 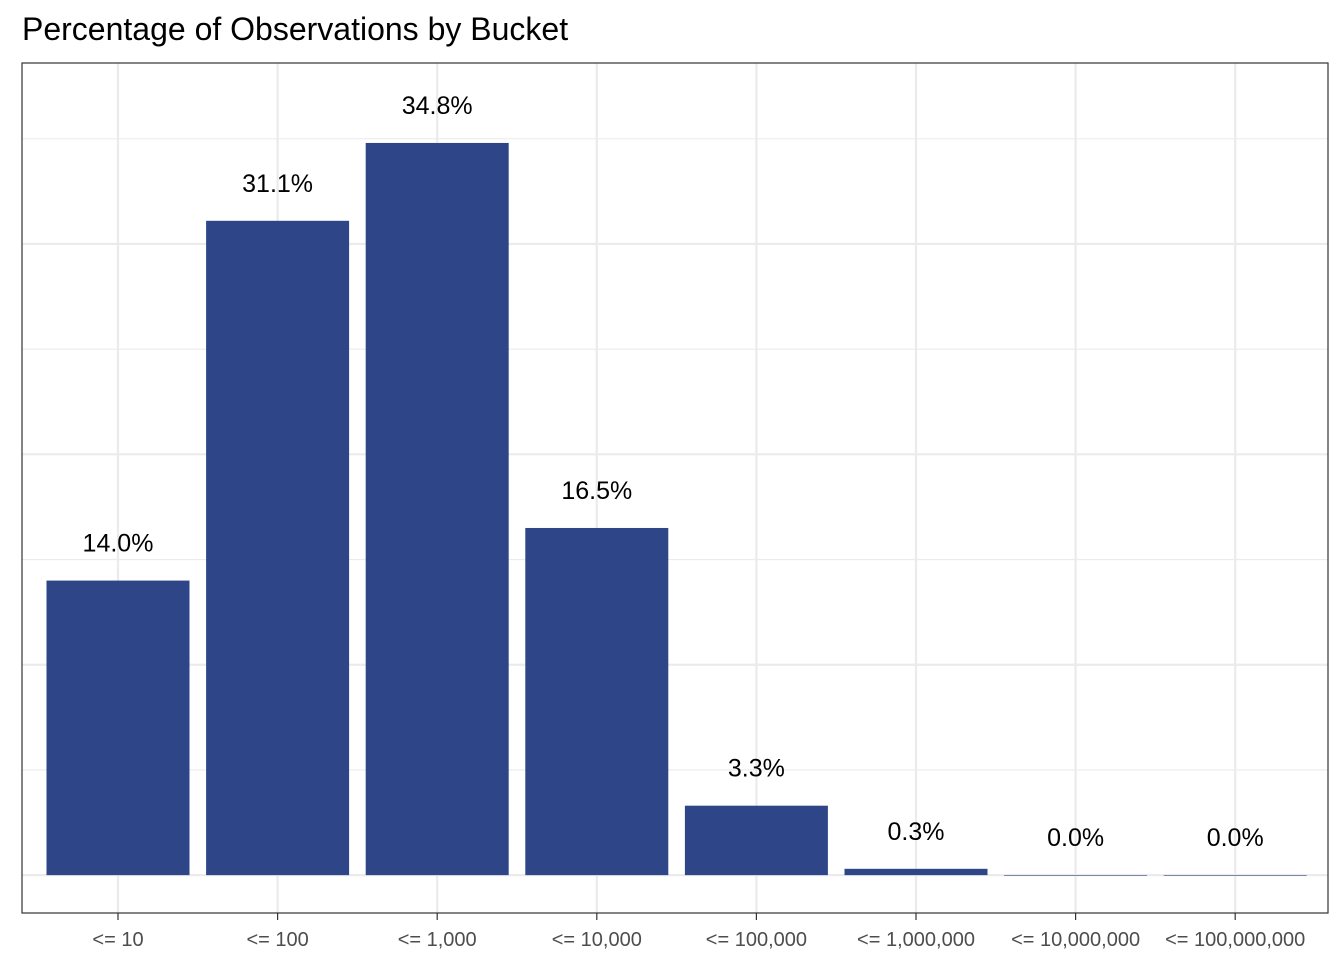 What do you see at coordinates (277, 184) in the screenshot?
I see `data-label: 31.1%` at bounding box center [277, 184].